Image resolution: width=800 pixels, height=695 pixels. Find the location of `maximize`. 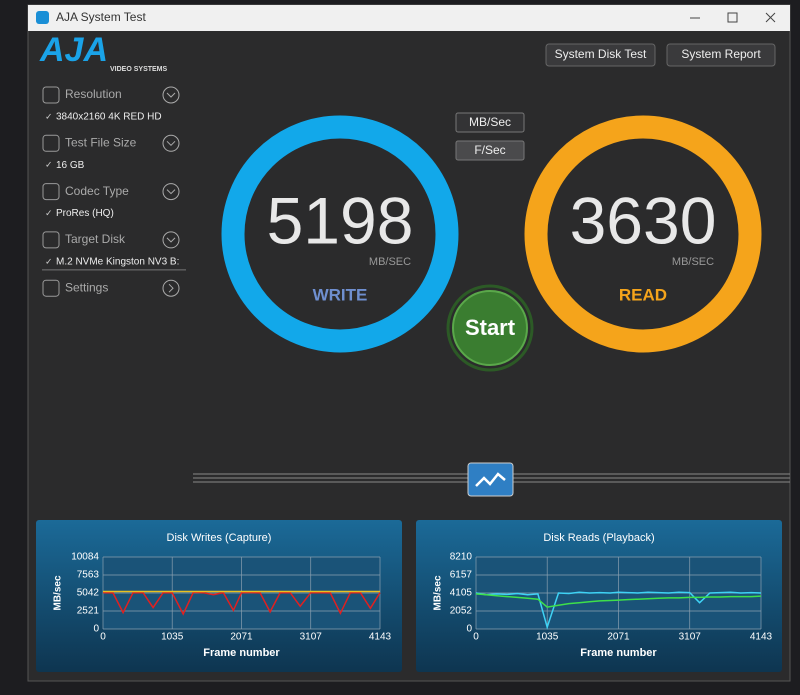

maximize is located at coordinates (732, 17).